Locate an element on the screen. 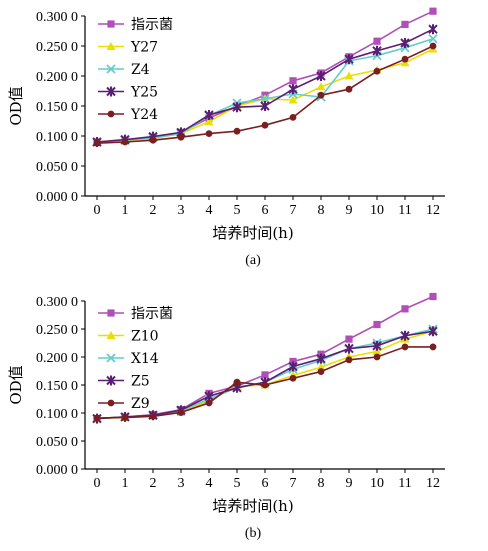 This screenshot has height=551, width=488. series-Z9 is located at coordinates (265, 382).